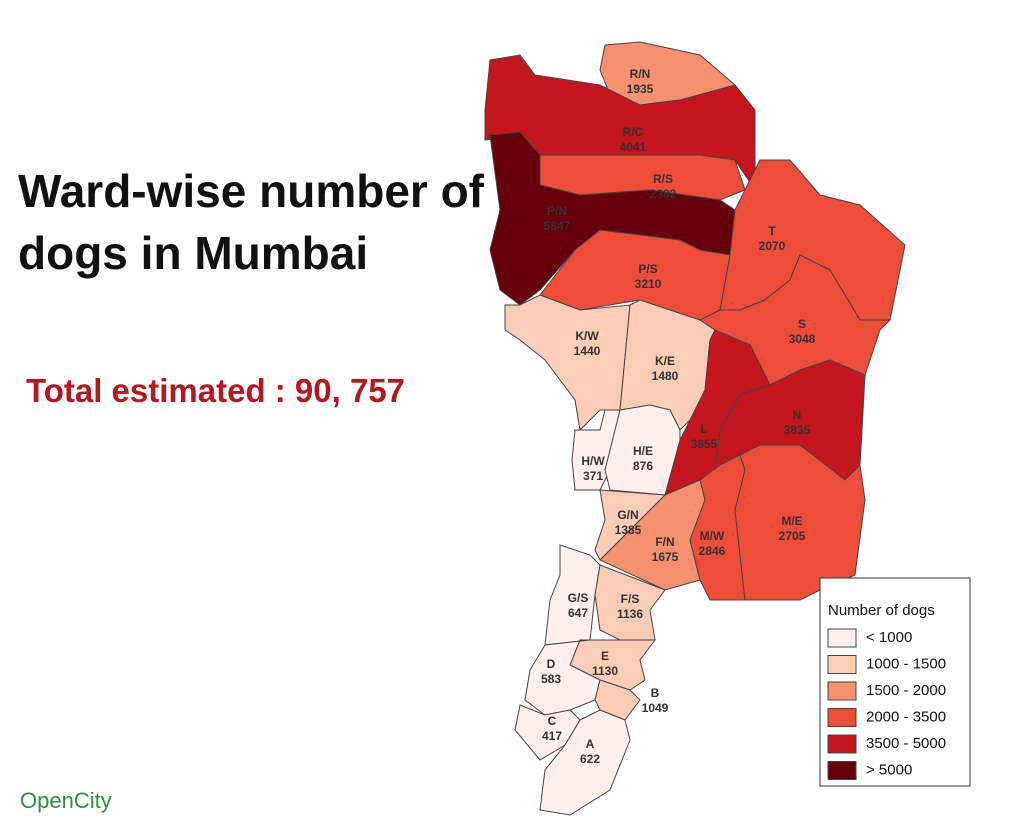 This screenshot has width=1024, height=832. What do you see at coordinates (630, 599) in the screenshot?
I see `ward-name: F/S` at bounding box center [630, 599].